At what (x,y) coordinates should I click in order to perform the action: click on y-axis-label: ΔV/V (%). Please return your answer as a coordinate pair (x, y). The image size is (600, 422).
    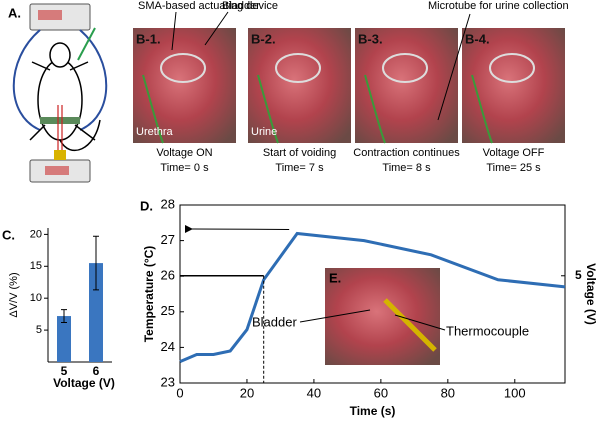
    Looking at the image, I should click on (14, 294).